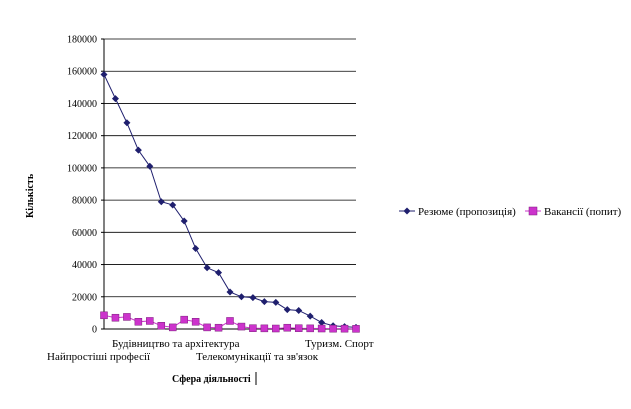  I want to click on y-tick-label: 60000, so click(84, 233).